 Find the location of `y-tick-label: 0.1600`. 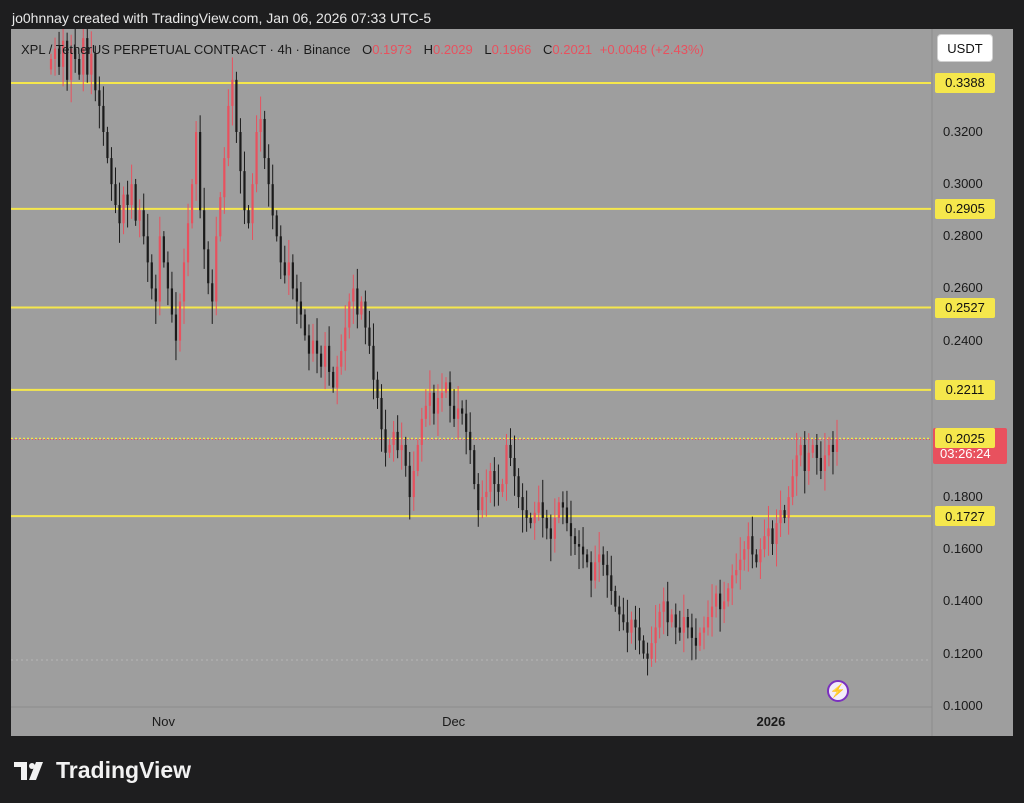

y-tick-label: 0.1600 is located at coordinates (963, 549).